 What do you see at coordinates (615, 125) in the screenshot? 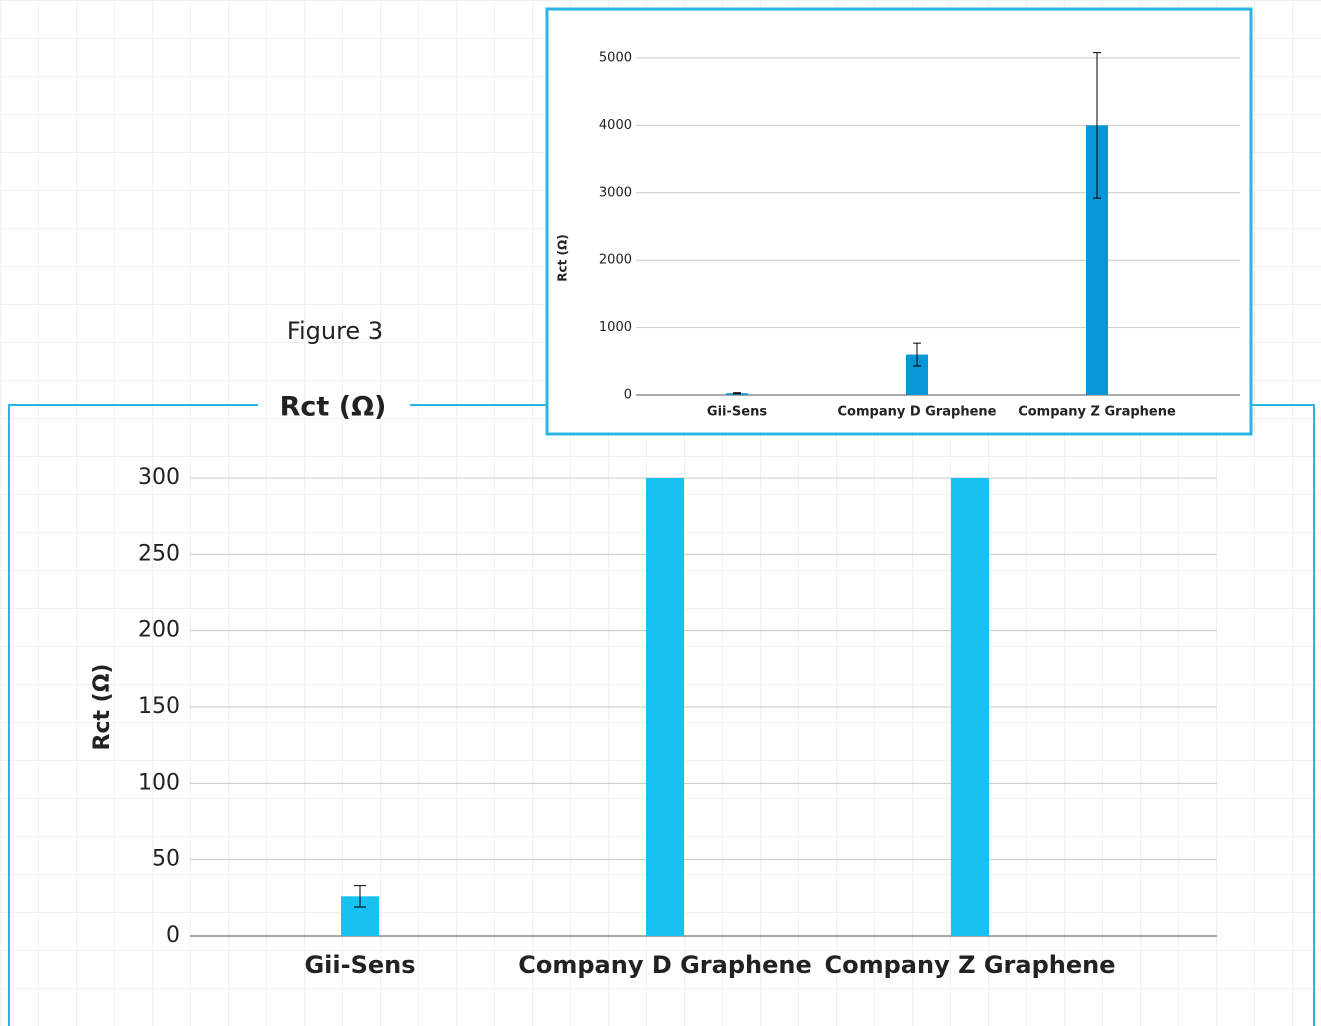
I see `y-tick-label: 4000` at bounding box center [615, 125].